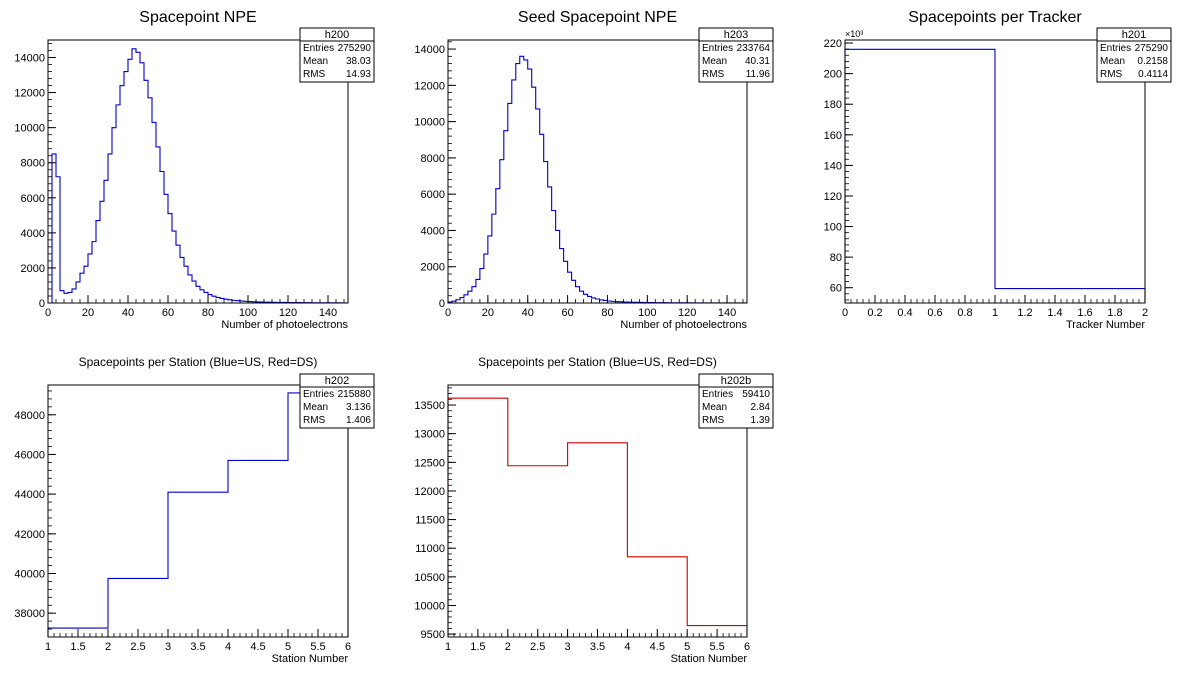  Describe the element at coordinates (1134, 35) in the screenshot. I see `stats-box-title: h201` at that location.